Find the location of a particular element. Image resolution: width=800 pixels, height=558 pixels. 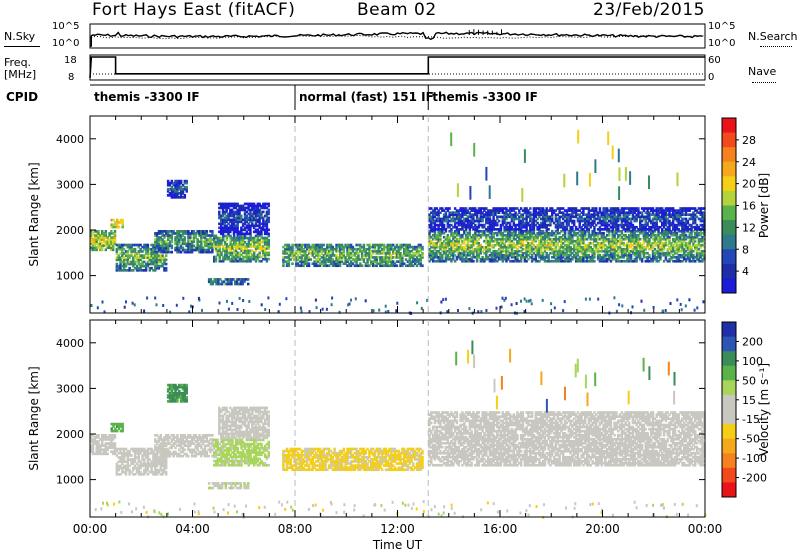

freq-trace is located at coordinates (397, 67).